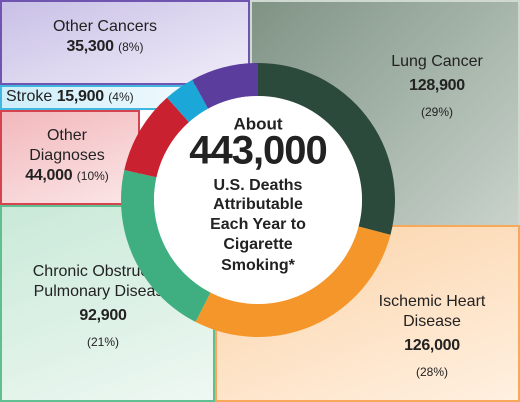 The image size is (520, 402). I want to click on value-line: 35,300 (8%), so click(105, 47).